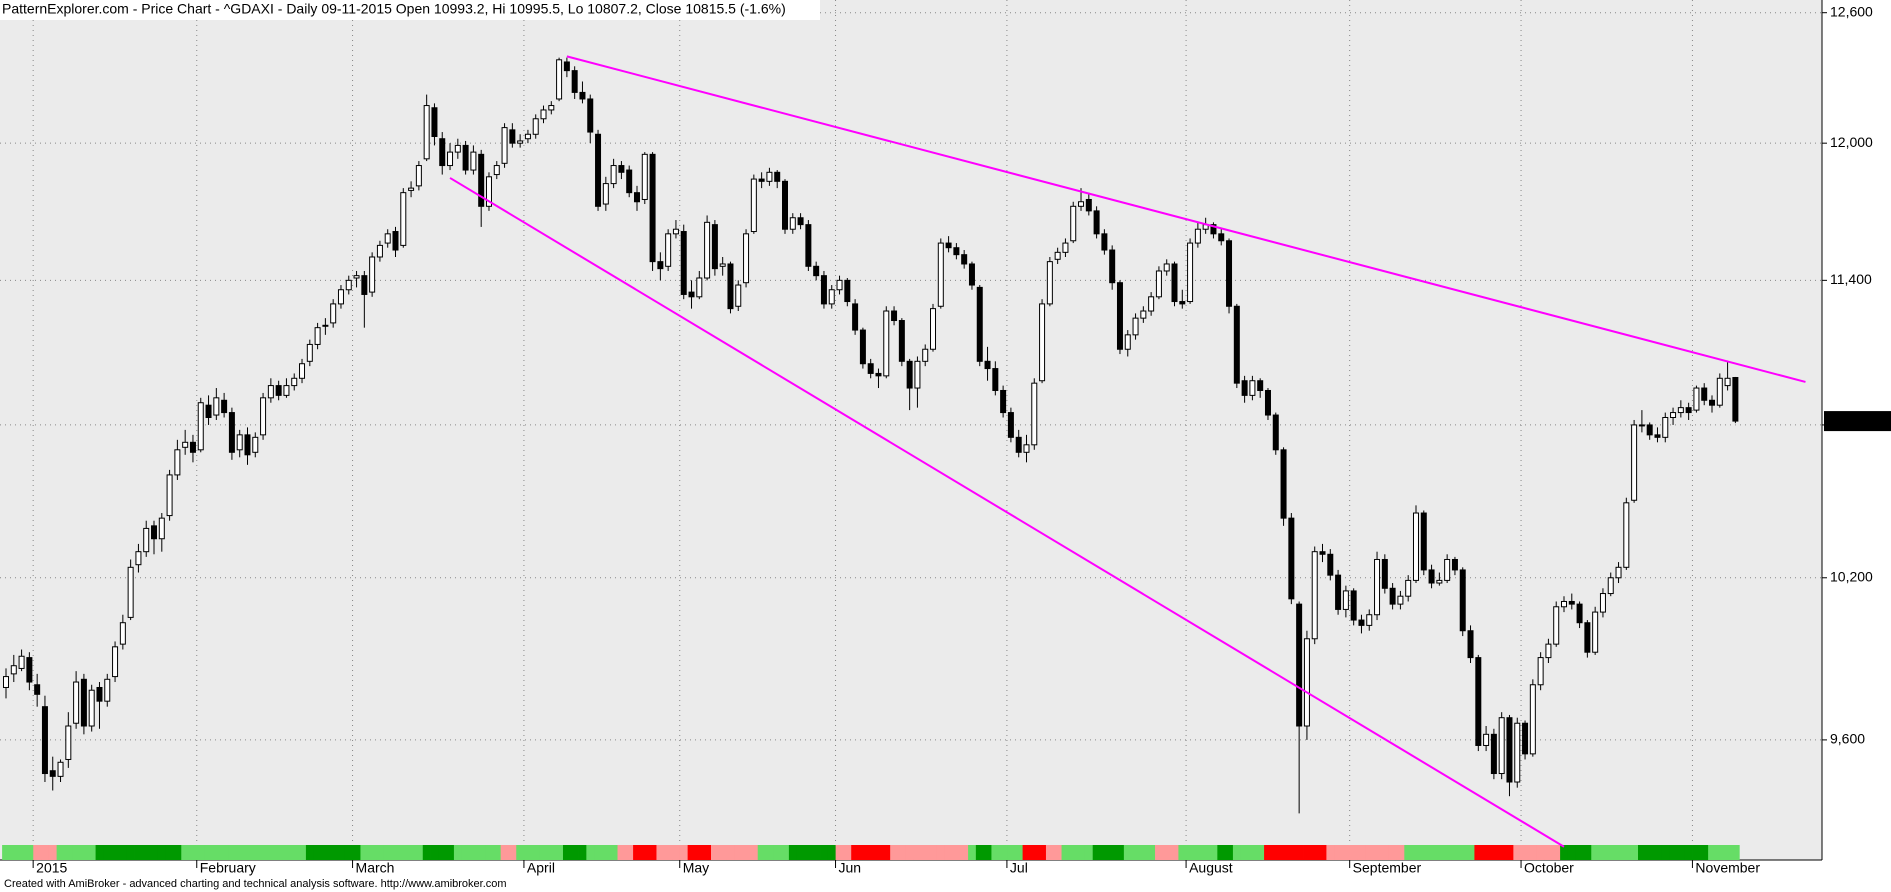 The width and height of the screenshot is (1891, 892). What do you see at coordinates (1387, 868) in the screenshot?
I see `x-tick-label: September` at bounding box center [1387, 868].